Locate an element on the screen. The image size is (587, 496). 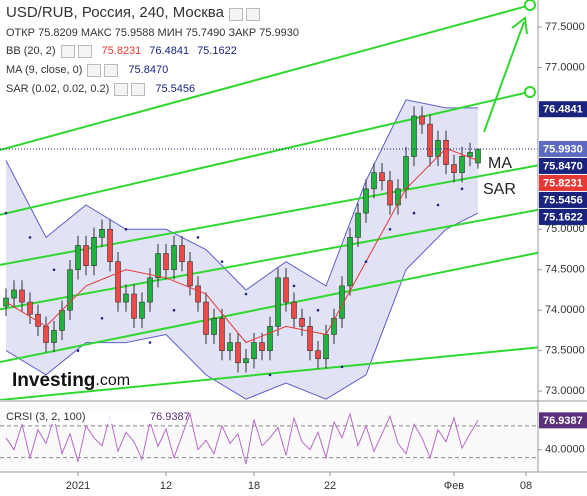
indicator-value: 75.1622 is located at coordinates (217, 51).